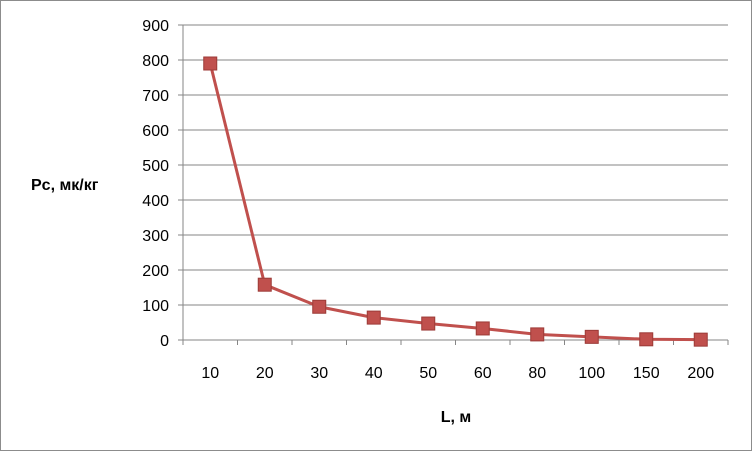  Describe the element at coordinates (164, 341) in the screenshot. I see `y-tick-label: 0` at that location.